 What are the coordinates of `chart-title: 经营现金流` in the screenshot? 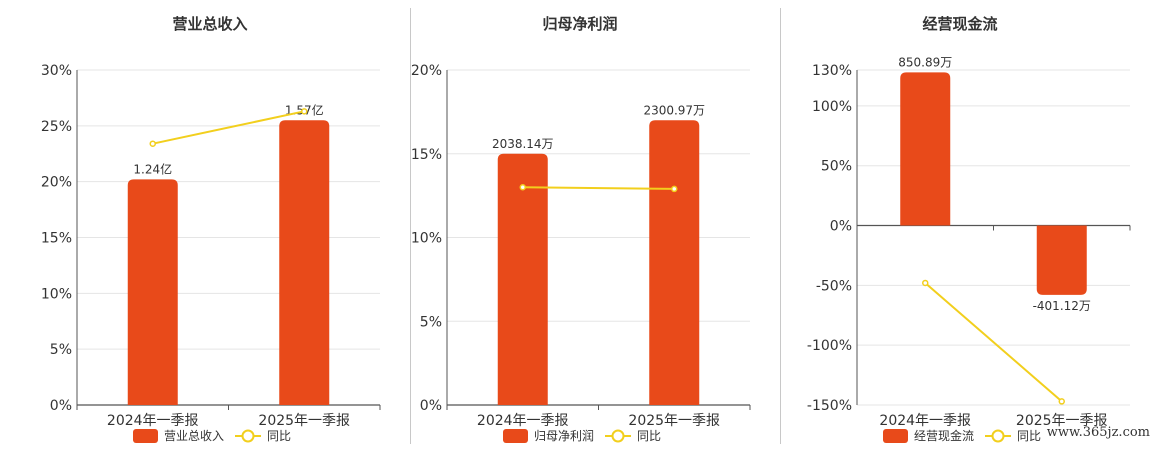 It's located at (959, 24).